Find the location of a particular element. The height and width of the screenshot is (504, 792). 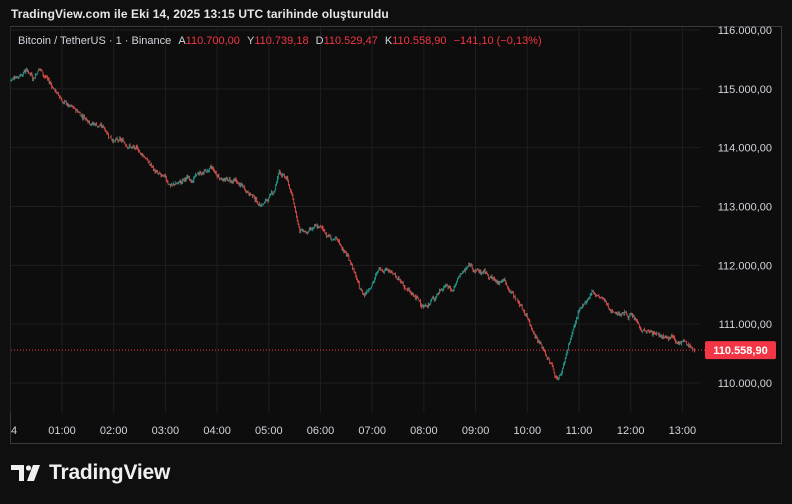

time-tick-label: 05:00 is located at coordinates (269, 431).